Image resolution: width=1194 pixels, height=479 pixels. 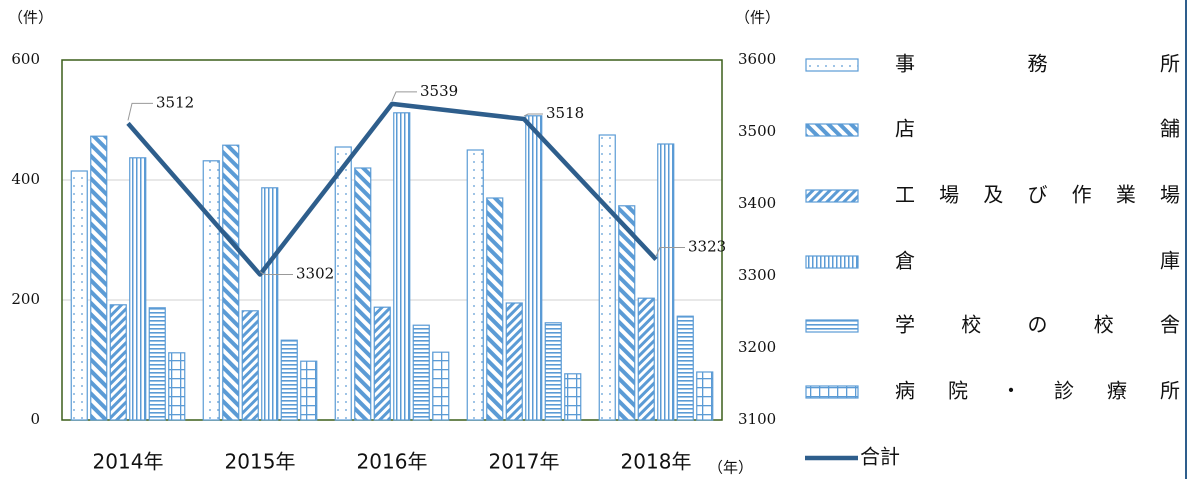 I want to click on legend-label: 病院・診療所, so click(x=1037, y=391).